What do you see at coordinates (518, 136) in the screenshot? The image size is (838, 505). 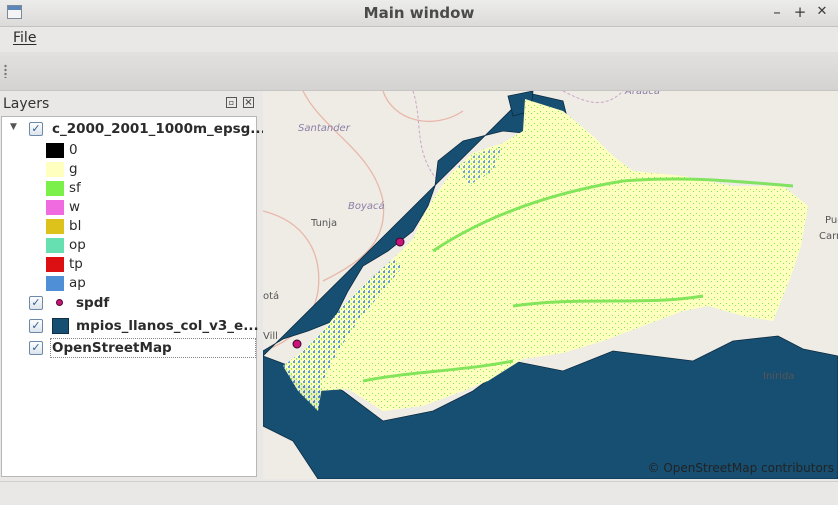 I see `basemap-borders` at bounding box center [518, 136].